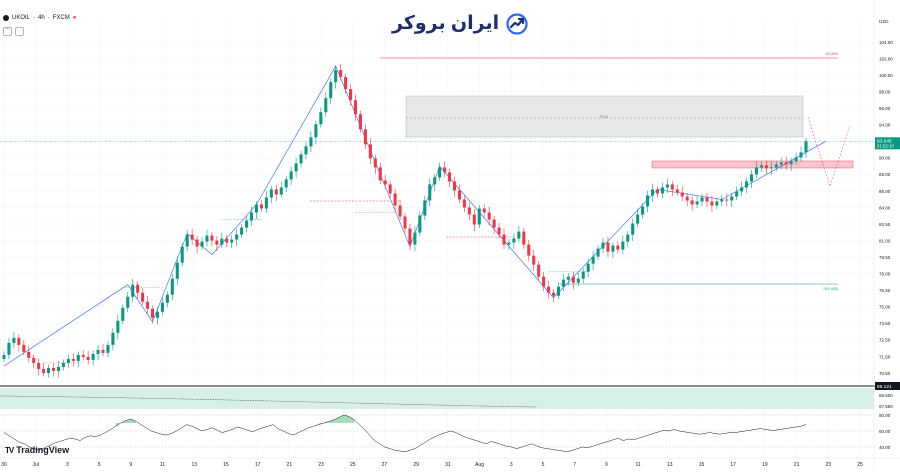 The image size is (900, 476). What do you see at coordinates (885, 257) in the screenshot?
I see `price-axis-tick: 79.50` at bounding box center [885, 257].